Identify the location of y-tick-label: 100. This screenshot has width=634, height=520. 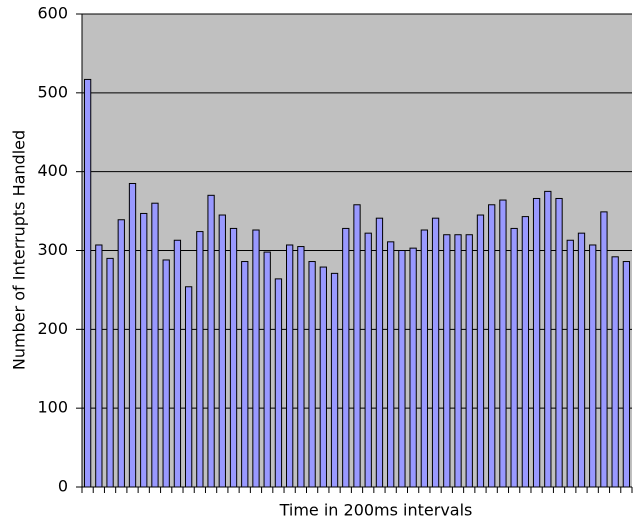
(52, 407).